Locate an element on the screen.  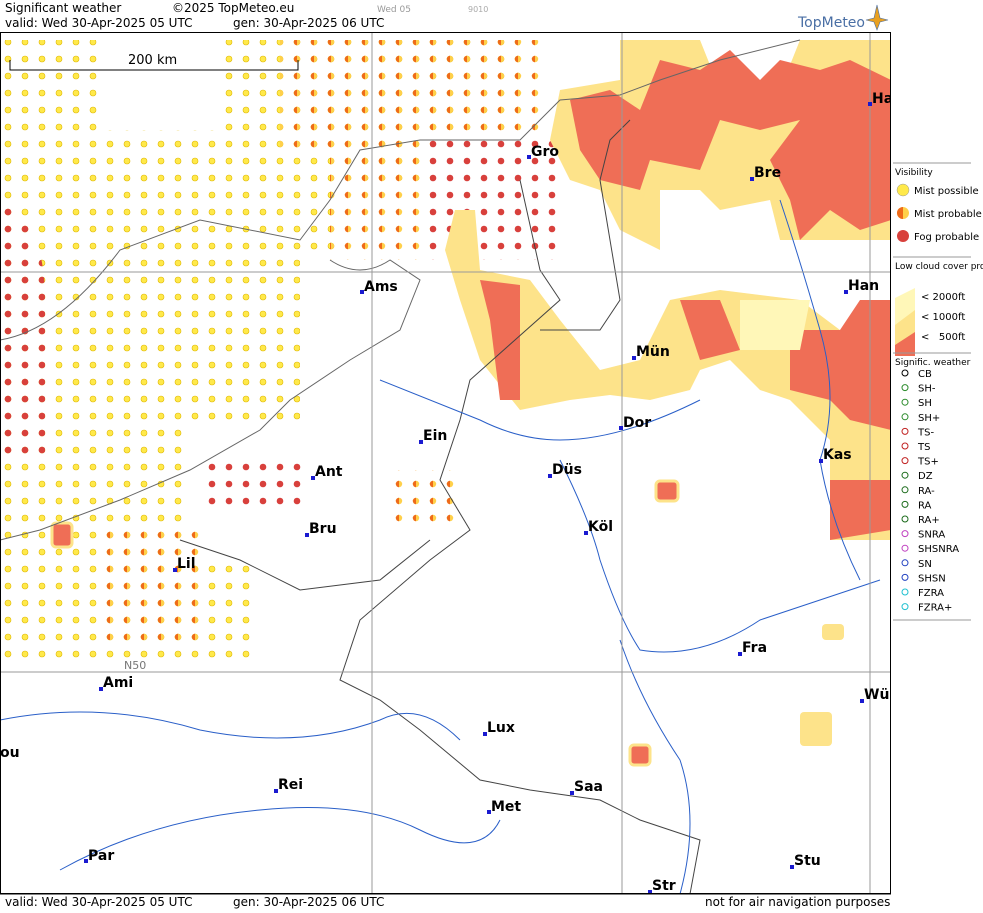
legend-title: Visibility is located at coordinates (914, 173).